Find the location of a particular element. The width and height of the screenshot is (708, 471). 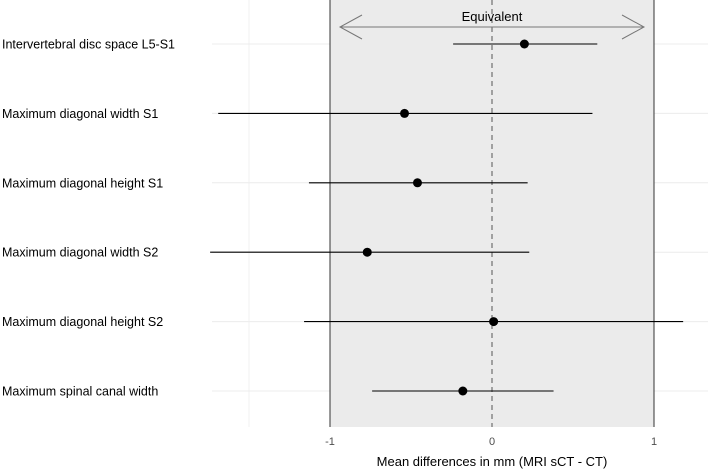

category-label: Maximum diagonal width S1 is located at coordinates (80, 114).